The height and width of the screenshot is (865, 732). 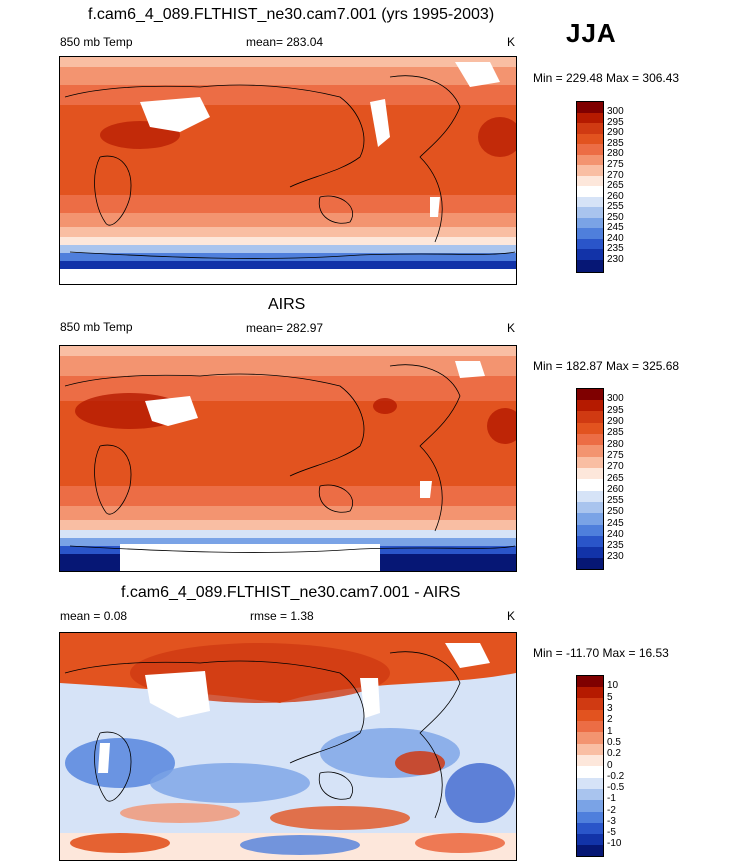 What do you see at coordinates (615, 122) in the screenshot?
I see `panel-1-colorbar-tick: 295` at bounding box center [615, 122].